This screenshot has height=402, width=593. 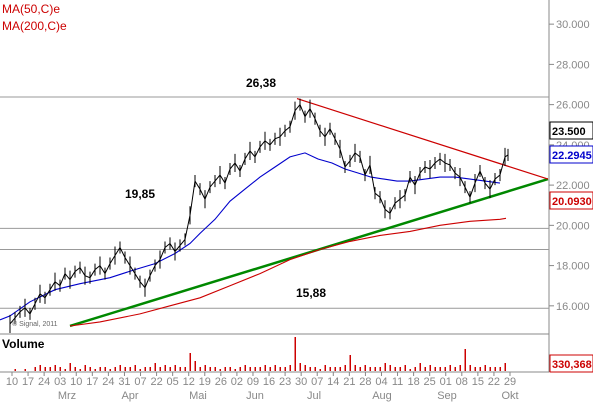 I want to click on volume-box: 330,368, so click(x=571, y=363).